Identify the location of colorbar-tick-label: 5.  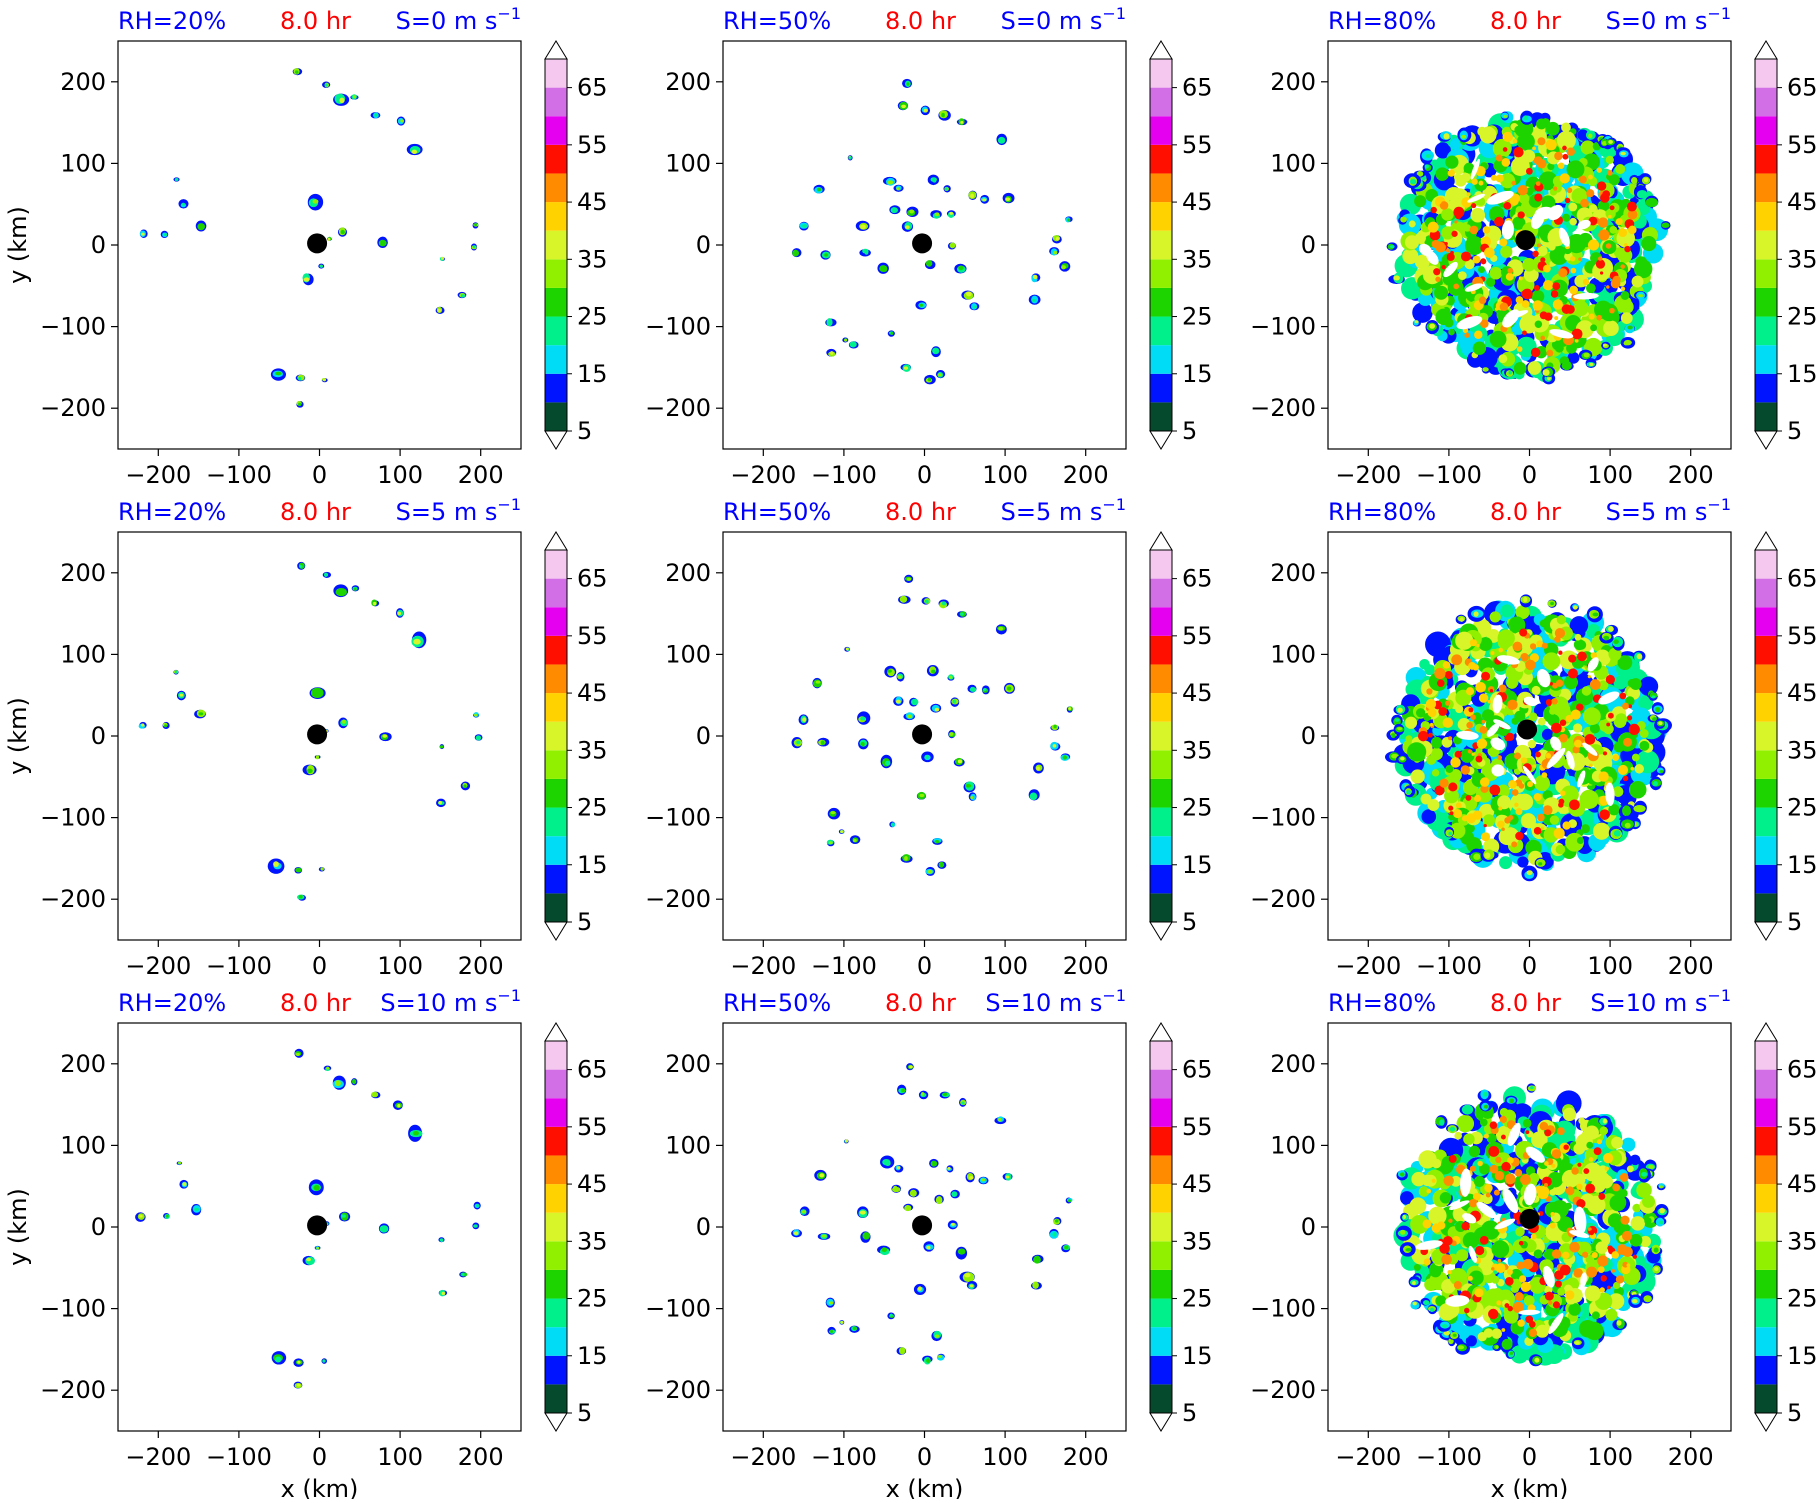
(584, 431).